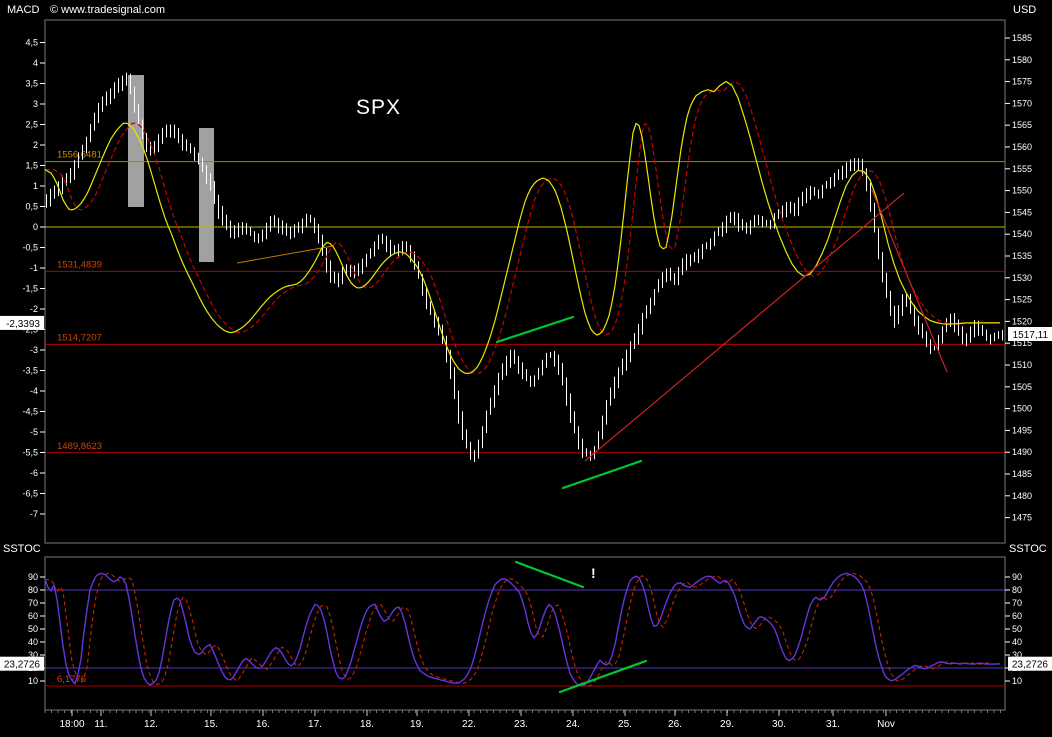 The height and width of the screenshot is (737, 1052). Describe the element at coordinates (31, 125) in the screenshot. I see `macd-axis-tick-label: 2,5` at that location.